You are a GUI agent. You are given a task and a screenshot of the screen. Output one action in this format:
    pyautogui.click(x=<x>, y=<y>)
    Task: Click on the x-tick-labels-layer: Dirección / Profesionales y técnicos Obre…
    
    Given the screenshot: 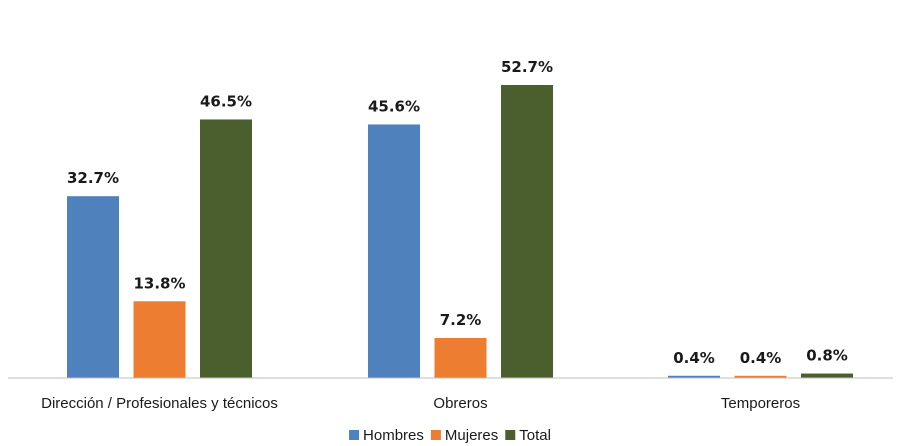 What is the action you would take?
    pyautogui.click(x=420, y=403)
    